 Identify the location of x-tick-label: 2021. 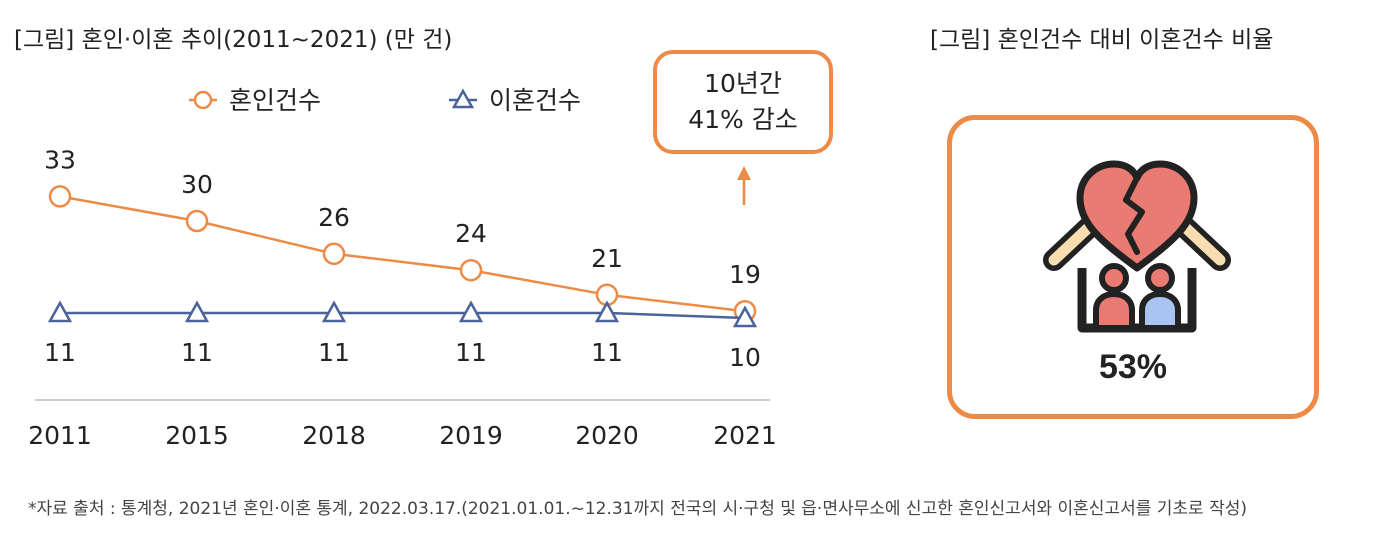
(745, 435).